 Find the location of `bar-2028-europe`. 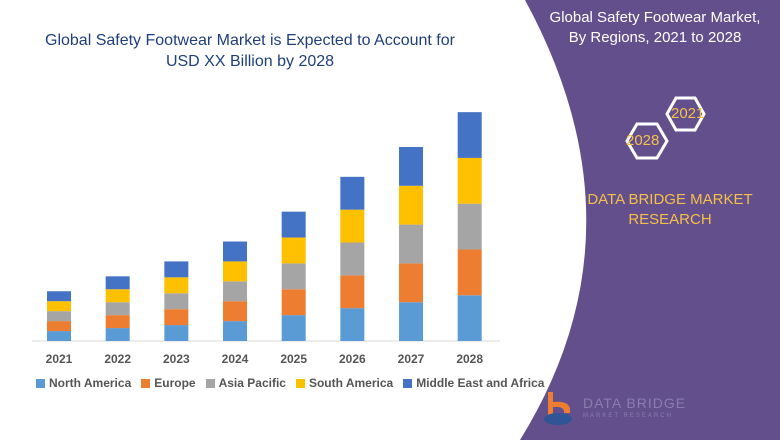

bar-2028-europe is located at coordinates (469, 272).